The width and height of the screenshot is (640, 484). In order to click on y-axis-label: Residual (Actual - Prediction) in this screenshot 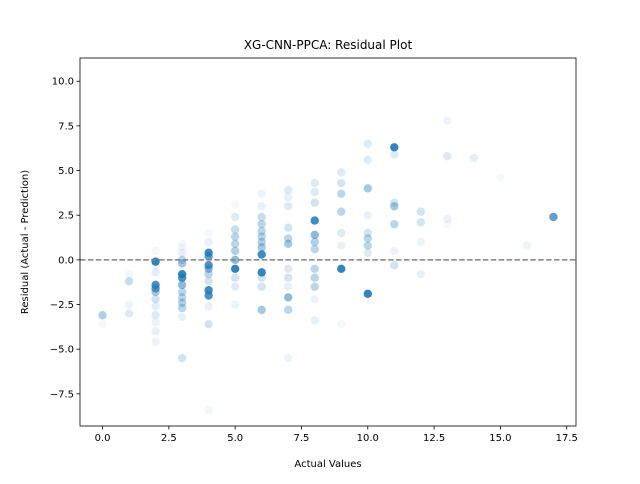, I will do `click(25, 242)`.